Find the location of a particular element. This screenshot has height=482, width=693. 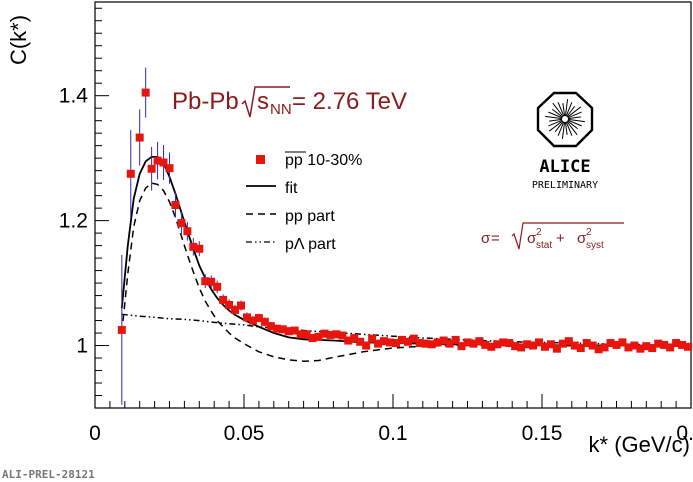

formula-equals: = is located at coordinates (495, 238).